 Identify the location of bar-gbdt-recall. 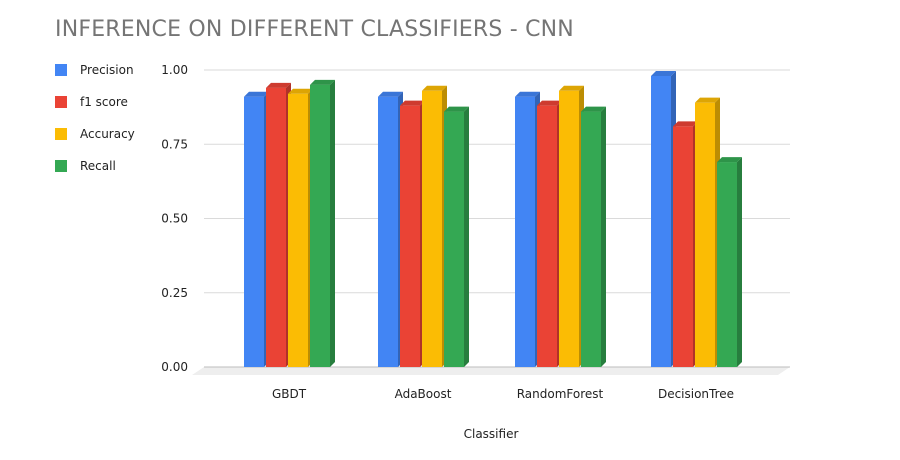
(322, 223).